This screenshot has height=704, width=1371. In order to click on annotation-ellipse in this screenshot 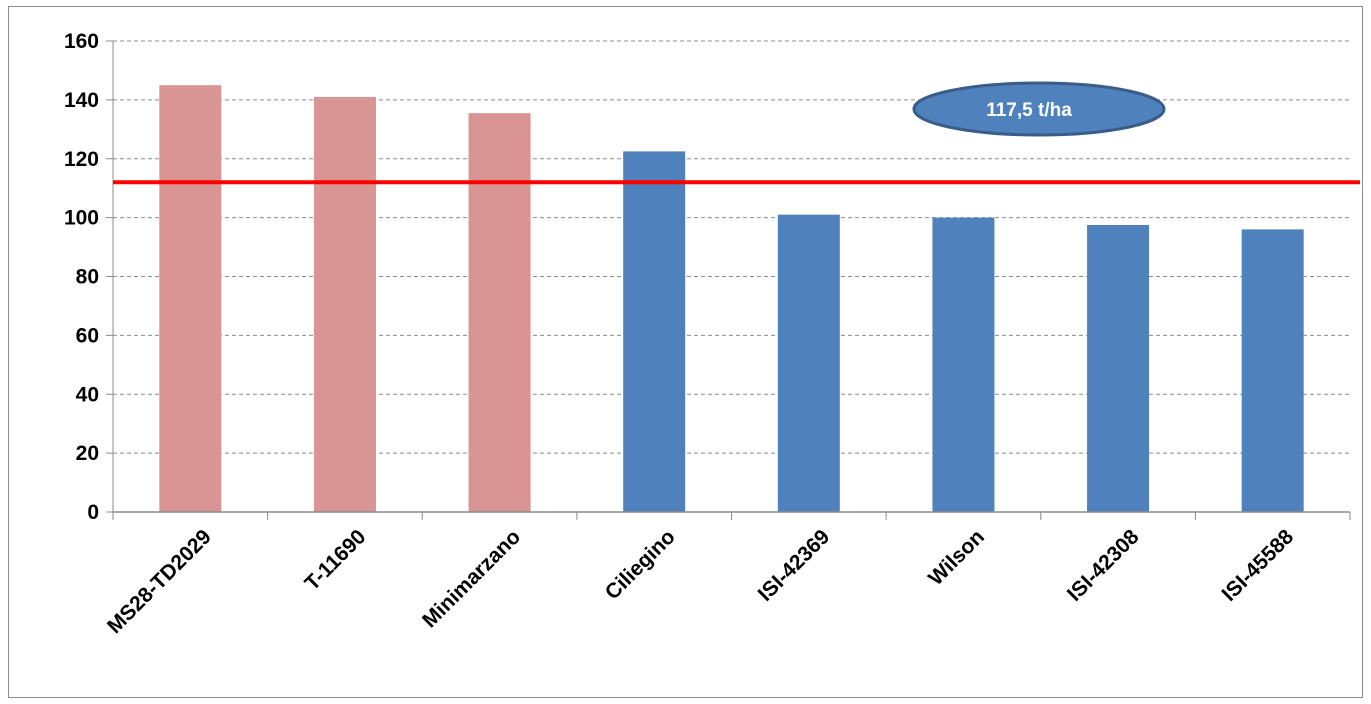, I will do `click(1039, 109)`.